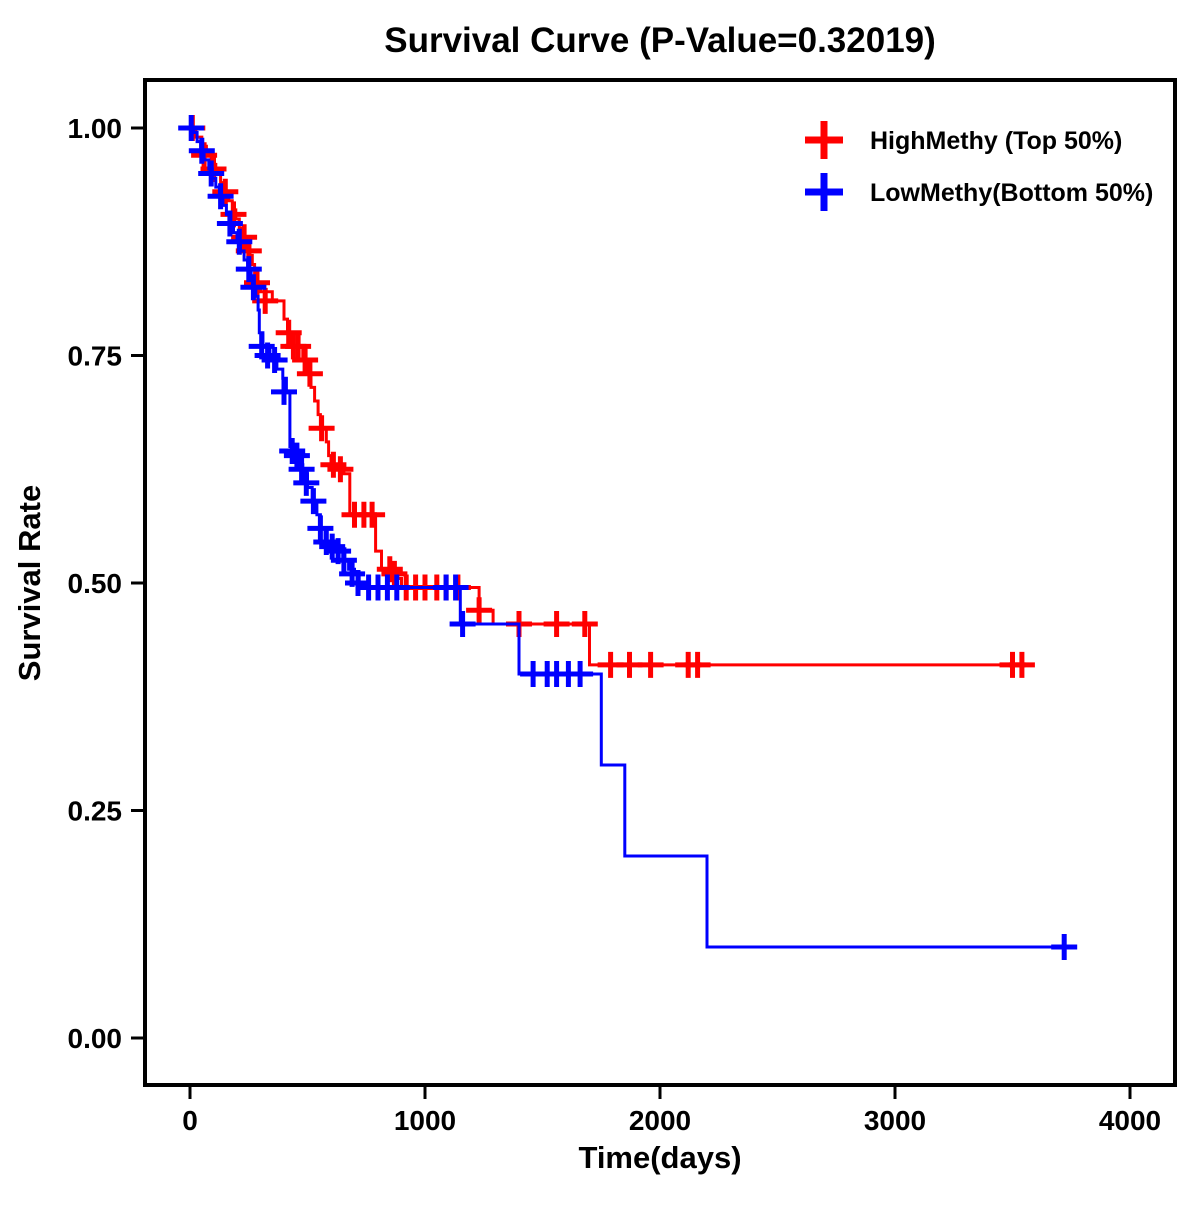 The width and height of the screenshot is (1200, 1205). What do you see at coordinates (95, 583) in the screenshot?
I see `y-tick-label: 0.50` at bounding box center [95, 583].